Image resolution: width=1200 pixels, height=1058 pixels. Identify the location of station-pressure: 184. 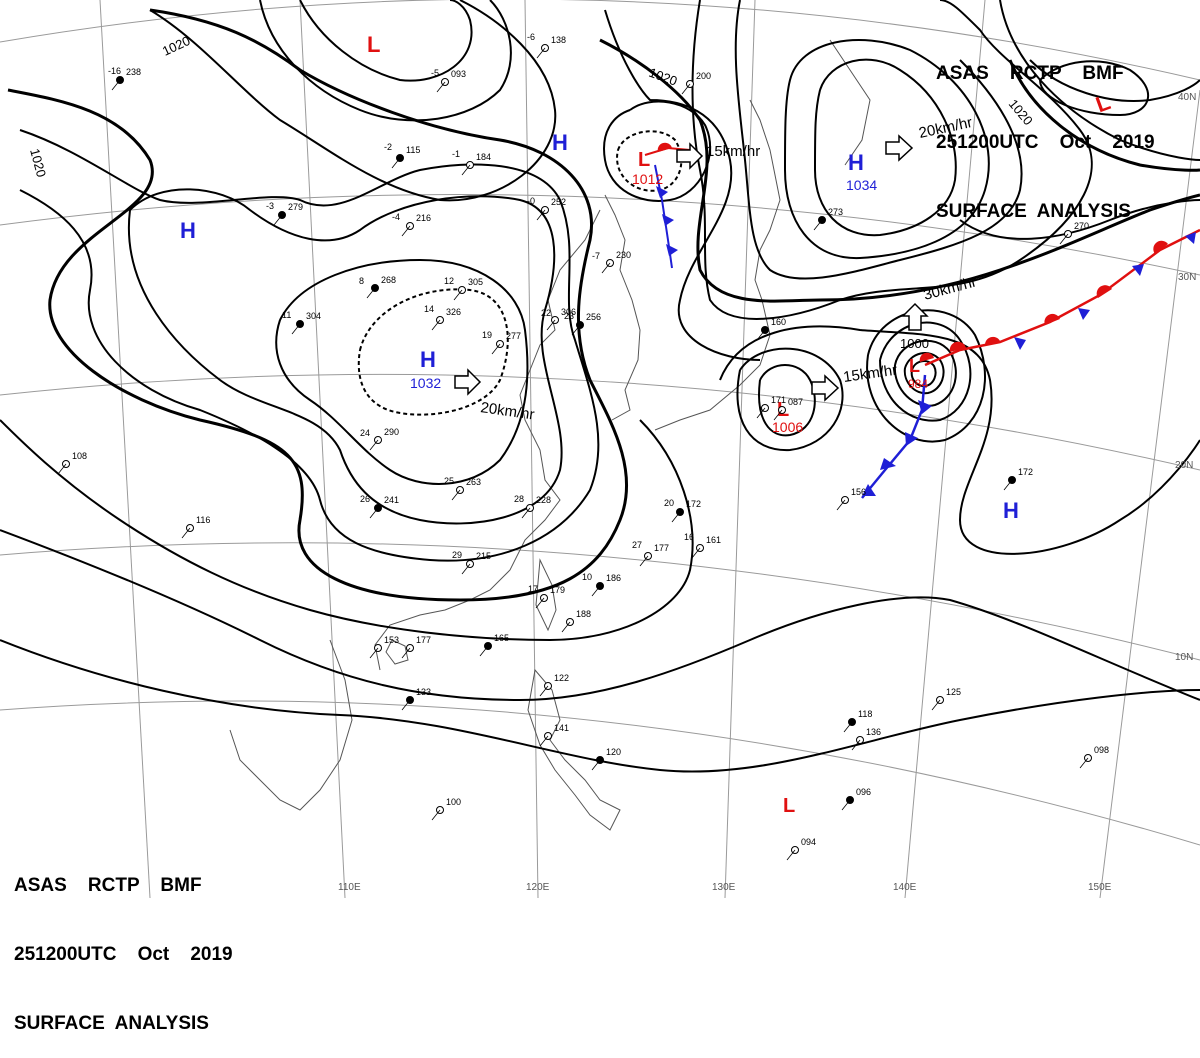
(483, 157).